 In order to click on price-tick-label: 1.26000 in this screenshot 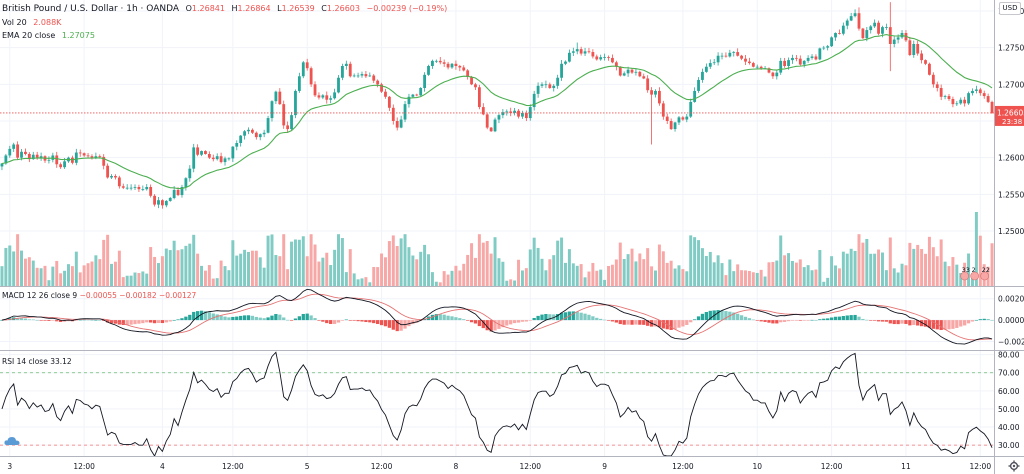, I will do `click(1011, 158)`.